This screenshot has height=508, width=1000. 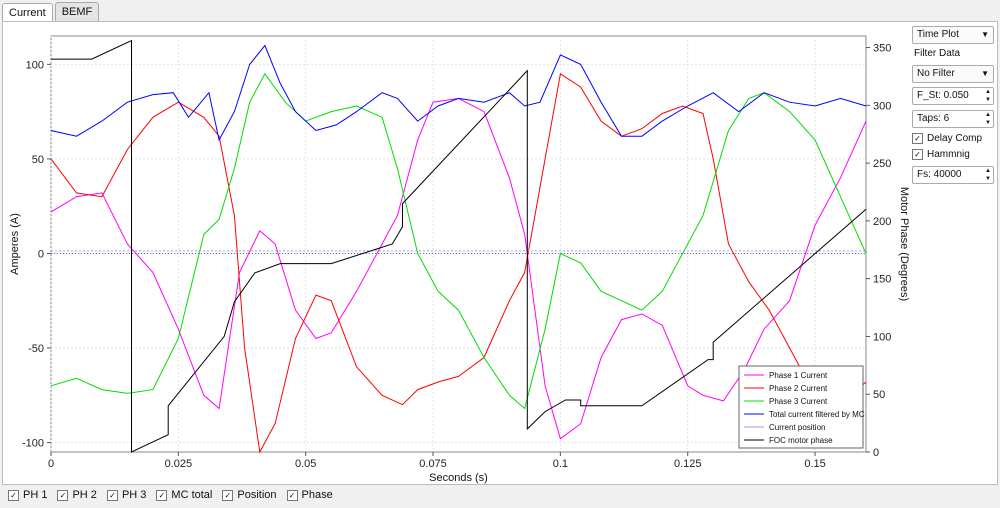 I want to click on ph2-label: PH 2, so click(x=84, y=495).